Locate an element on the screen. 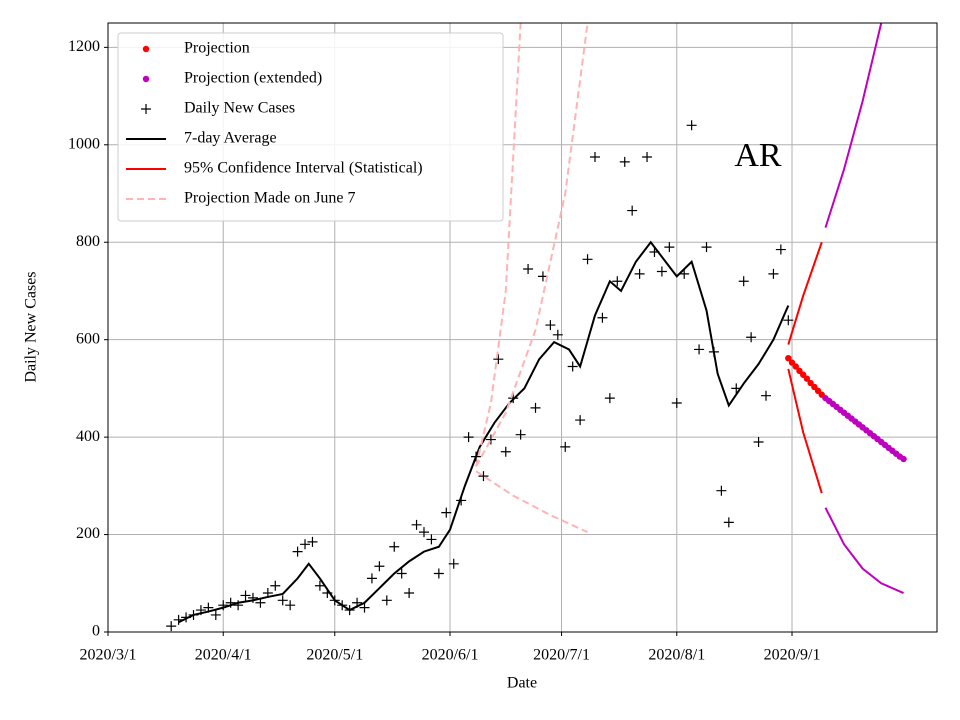 The image size is (960, 720). x-tick-label: 2020/5/1 is located at coordinates (334, 655).